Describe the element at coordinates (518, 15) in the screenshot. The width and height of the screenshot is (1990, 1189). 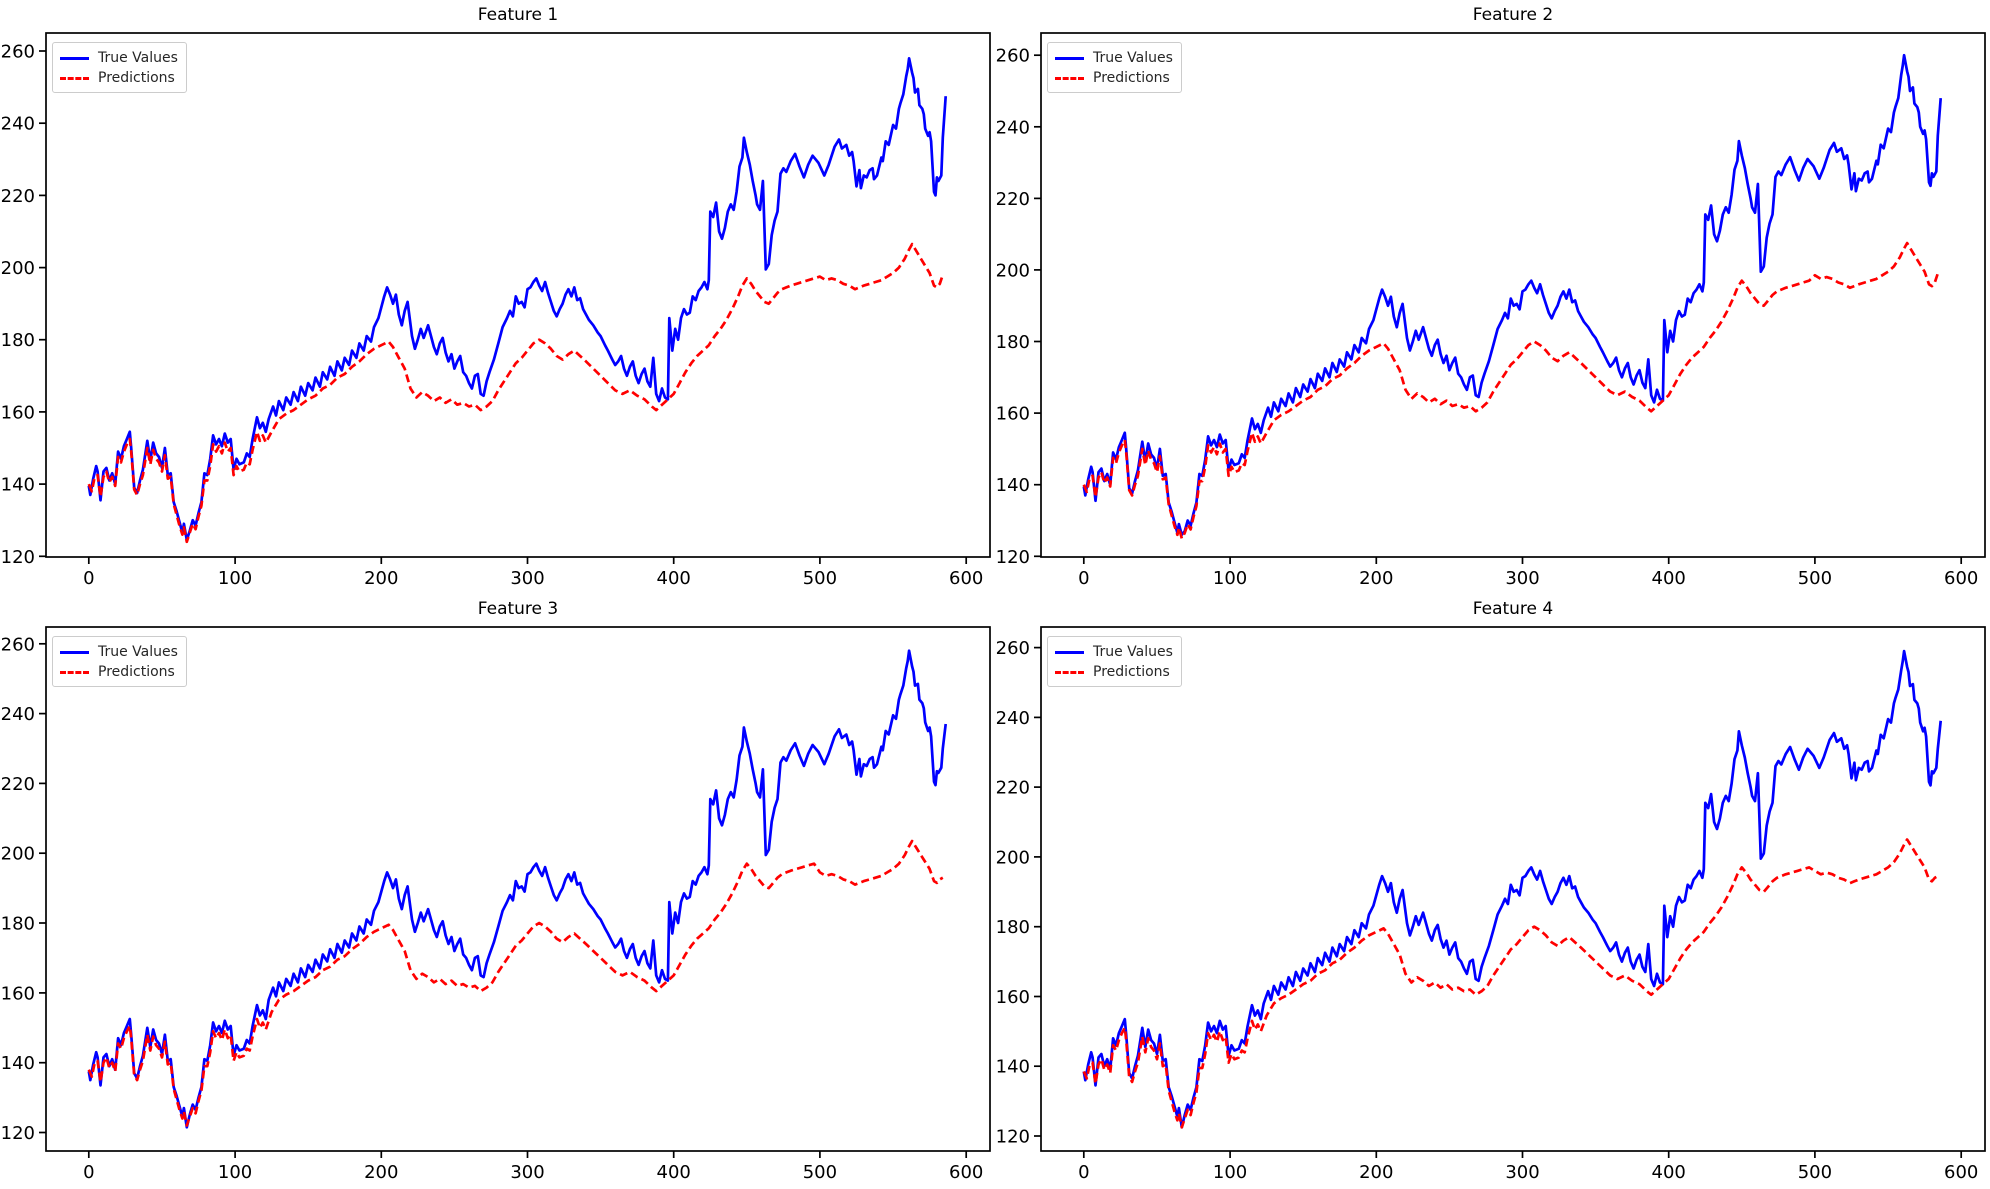
I see `plot-title: Feature 1` at that location.